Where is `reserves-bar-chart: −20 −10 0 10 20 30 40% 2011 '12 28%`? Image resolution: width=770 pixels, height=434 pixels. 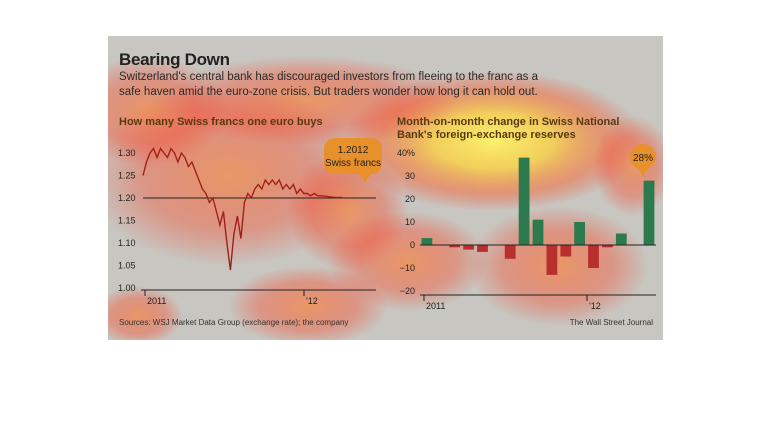 reserves-bar-chart: −20 −10 0 10 20 30 40% 2011 '12 28% is located at coordinates (526, 227).